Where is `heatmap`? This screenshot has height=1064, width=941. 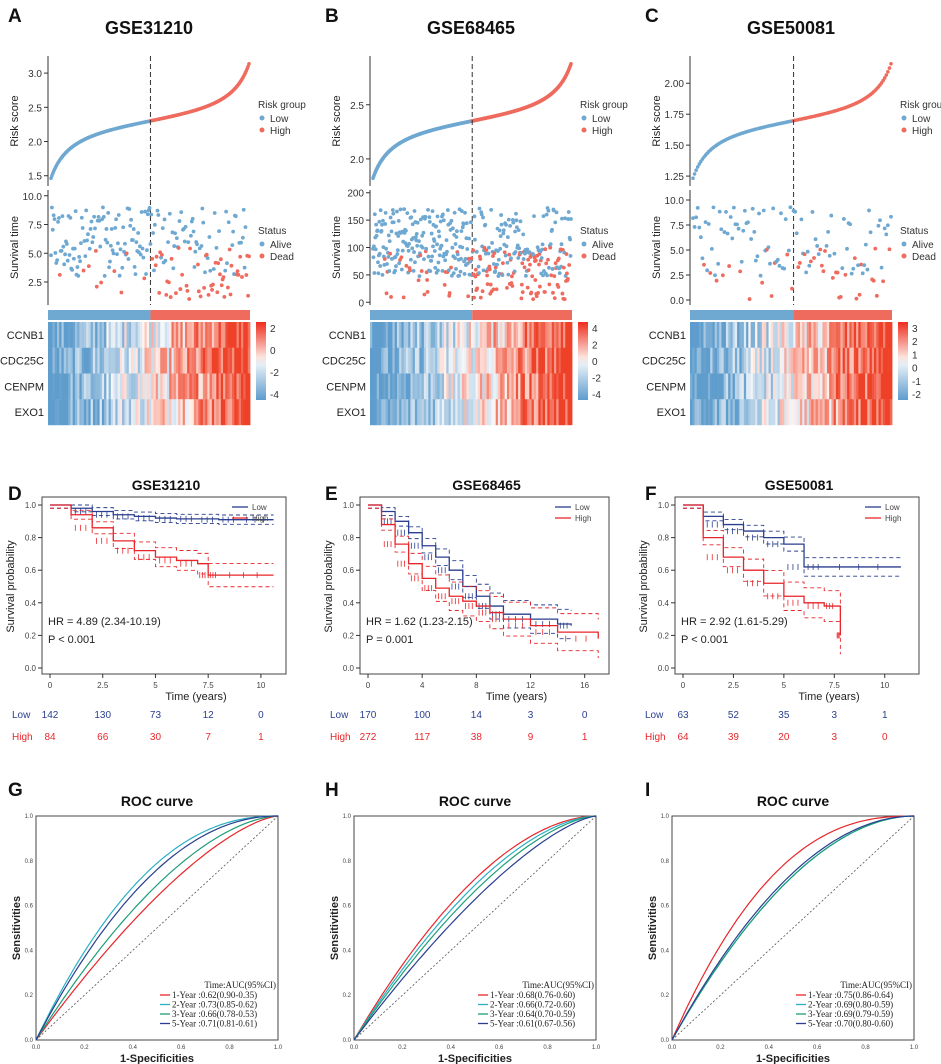 heatmap is located at coordinates (149, 374).